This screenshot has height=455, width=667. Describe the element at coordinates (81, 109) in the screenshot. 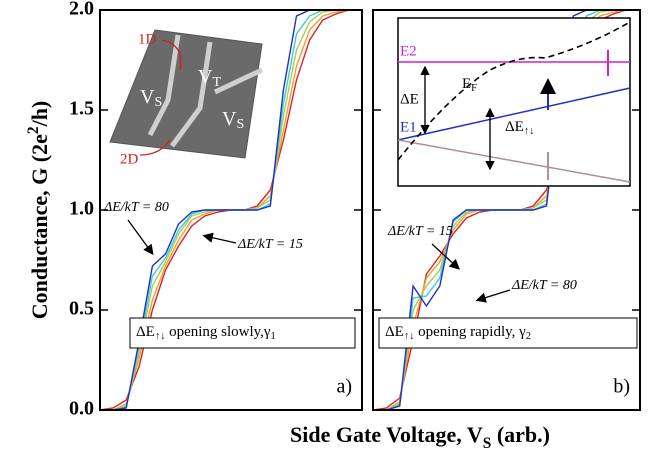

I see `y-tick-label: 1.5` at that location.